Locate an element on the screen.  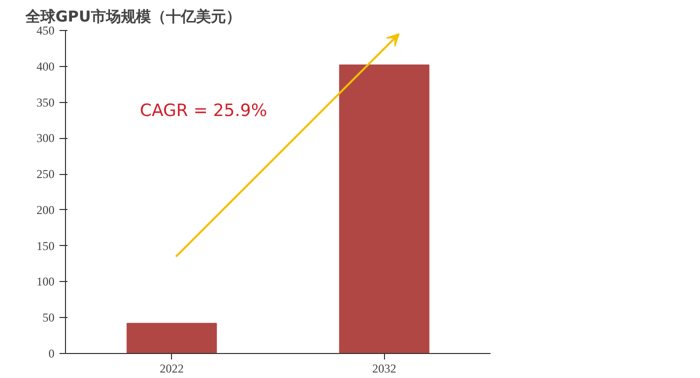
y-tick-label: 400 is located at coordinates (45, 66).